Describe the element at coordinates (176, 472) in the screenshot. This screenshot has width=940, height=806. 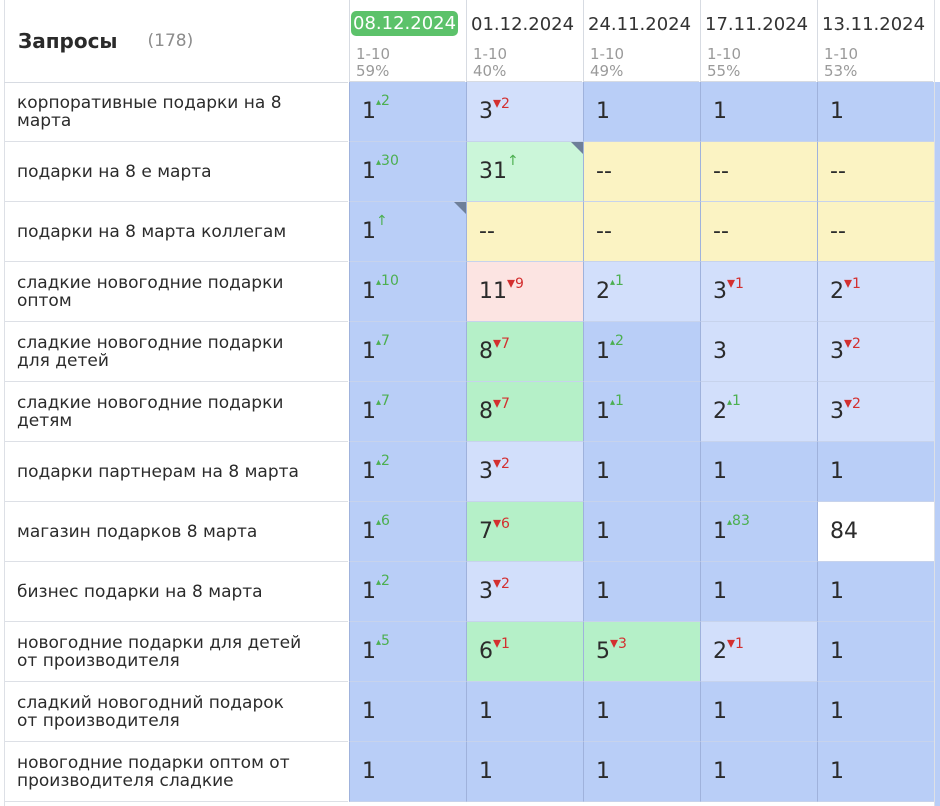
I see `query-cell: подарки партнерам на 8 марта` at that location.